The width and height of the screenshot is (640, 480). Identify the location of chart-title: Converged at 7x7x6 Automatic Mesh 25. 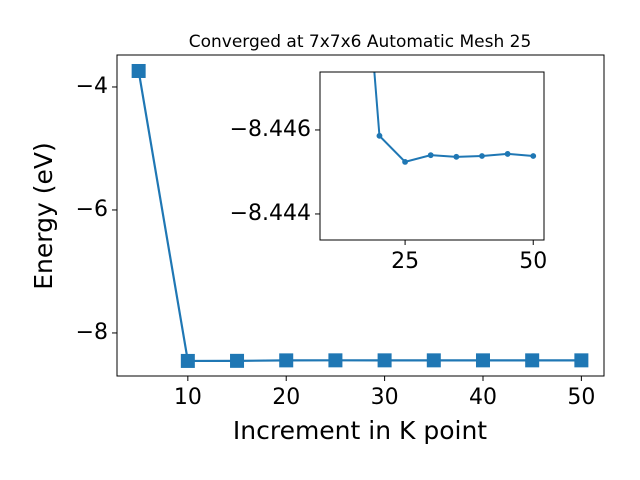
(360, 42).